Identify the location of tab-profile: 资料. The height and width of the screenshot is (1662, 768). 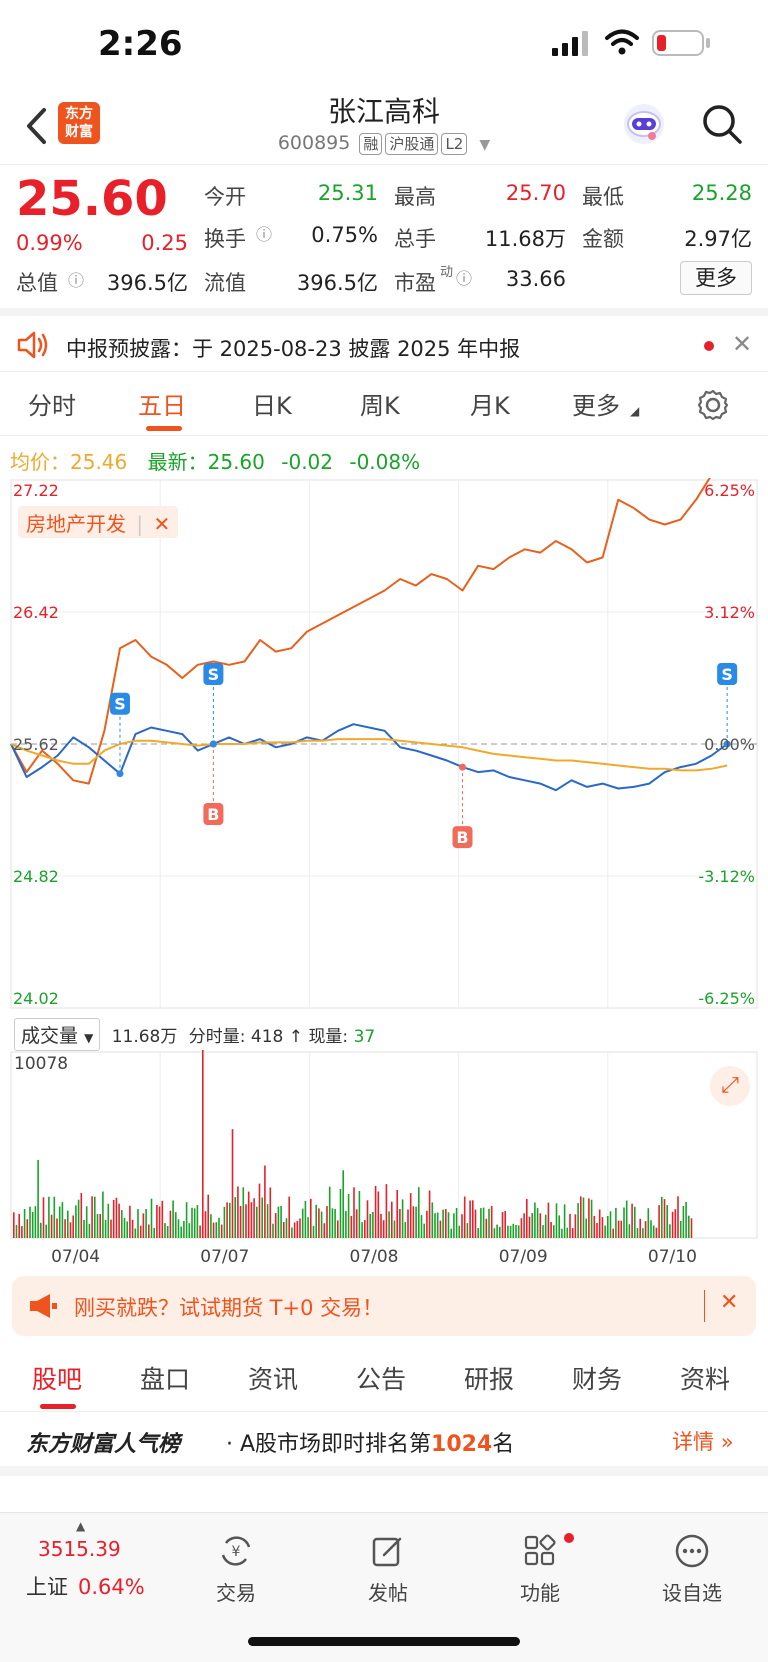
(705, 1379).